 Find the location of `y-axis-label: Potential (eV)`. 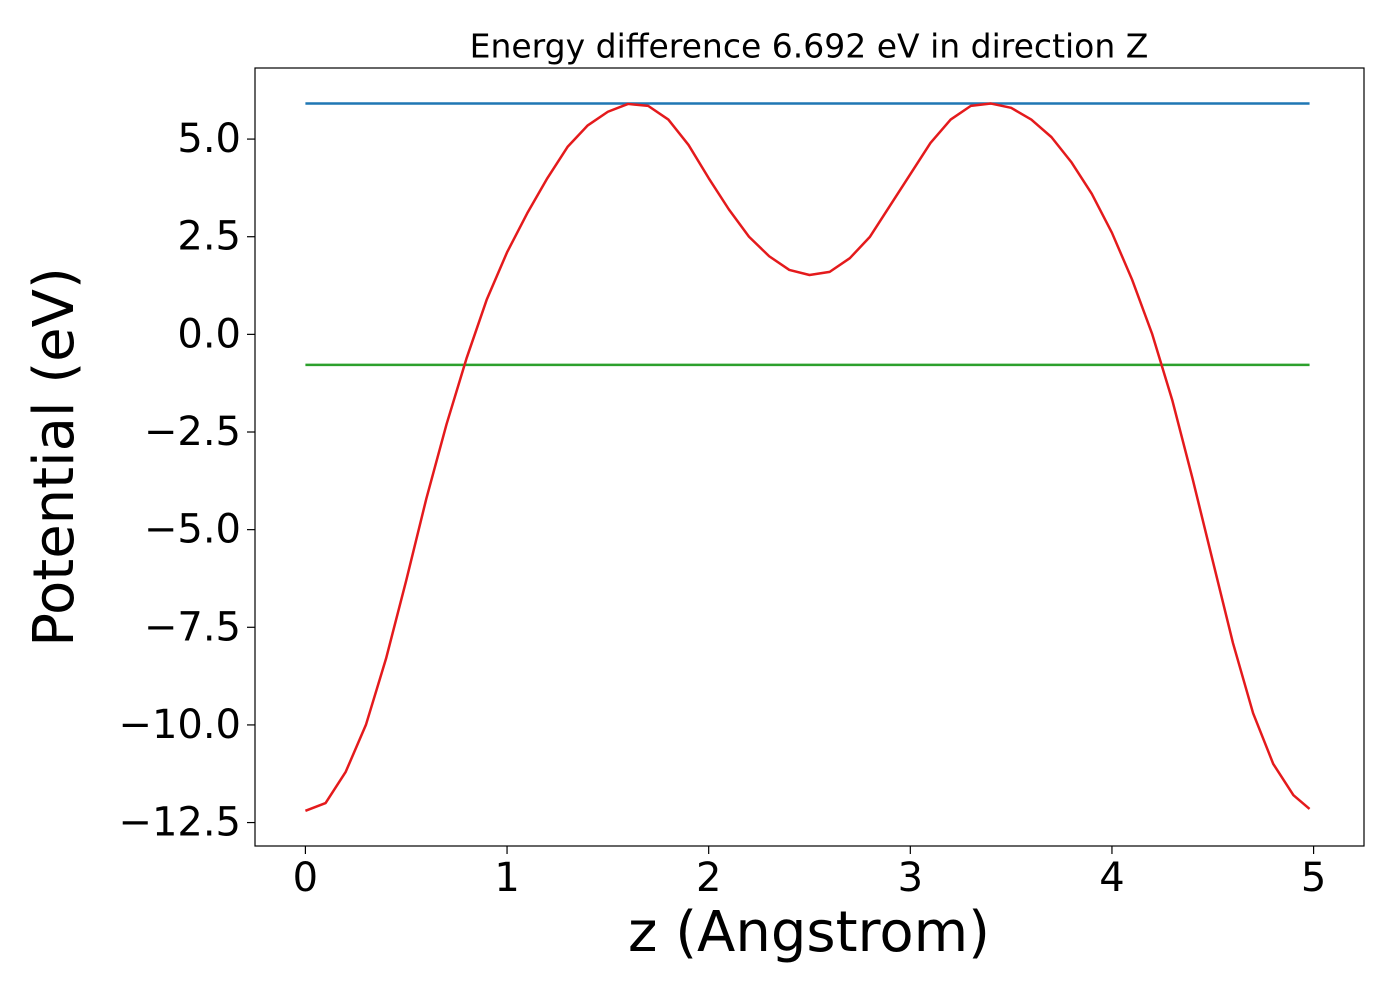

y-axis-label: Potential (eV) is located at coordinates (54, 457).